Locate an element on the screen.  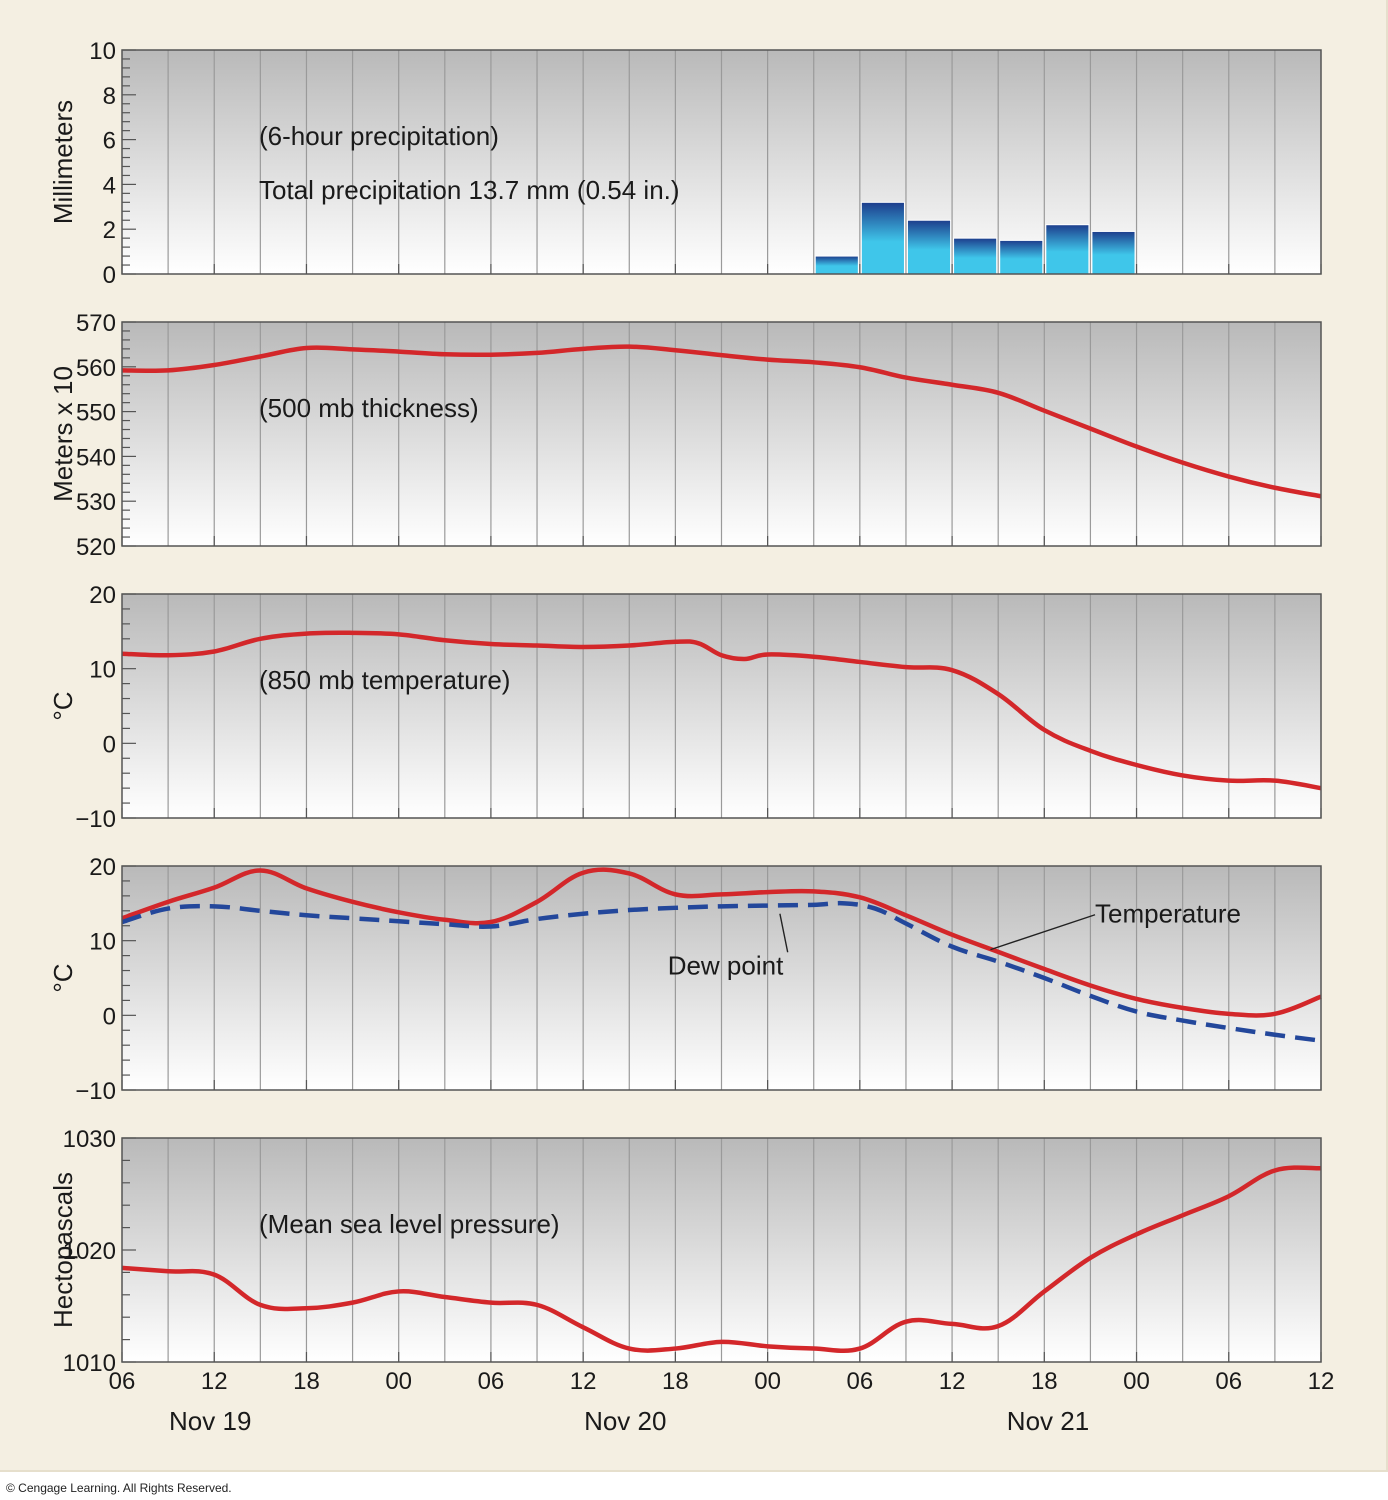
y-tick-label: 1020 is located at coordinates (89, 1251).